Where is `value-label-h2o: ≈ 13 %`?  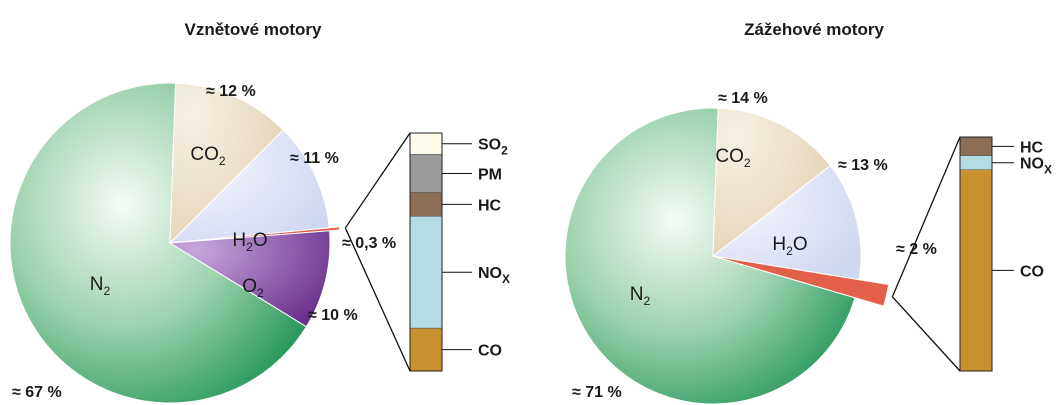 value-label-h2o: ≈ 13 % is located at coordinates (863, 165).